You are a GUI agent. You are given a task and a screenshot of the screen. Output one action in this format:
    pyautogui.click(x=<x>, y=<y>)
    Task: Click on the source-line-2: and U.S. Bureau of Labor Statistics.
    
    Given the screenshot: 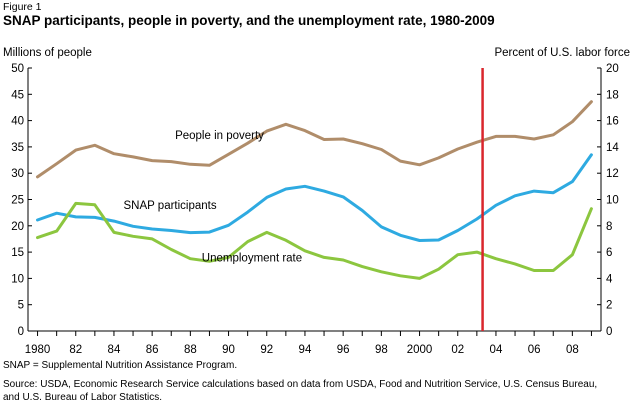 What is the action you would take?
    pyautogui.click(x=82, y=397)
    